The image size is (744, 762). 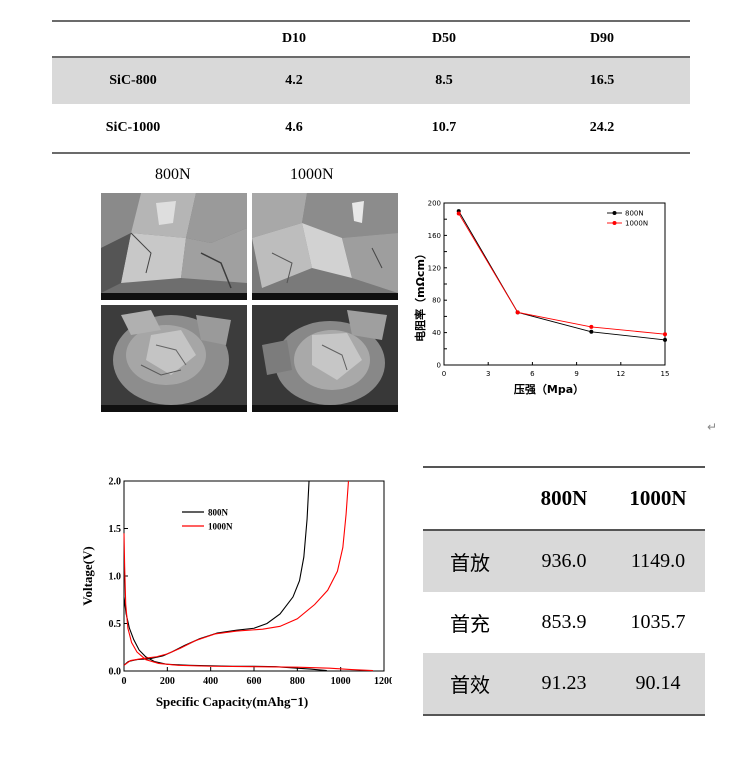 I want to click on x-axis-label: Specific Capacity(mAhg⁻1), so click(x=232, y=701).